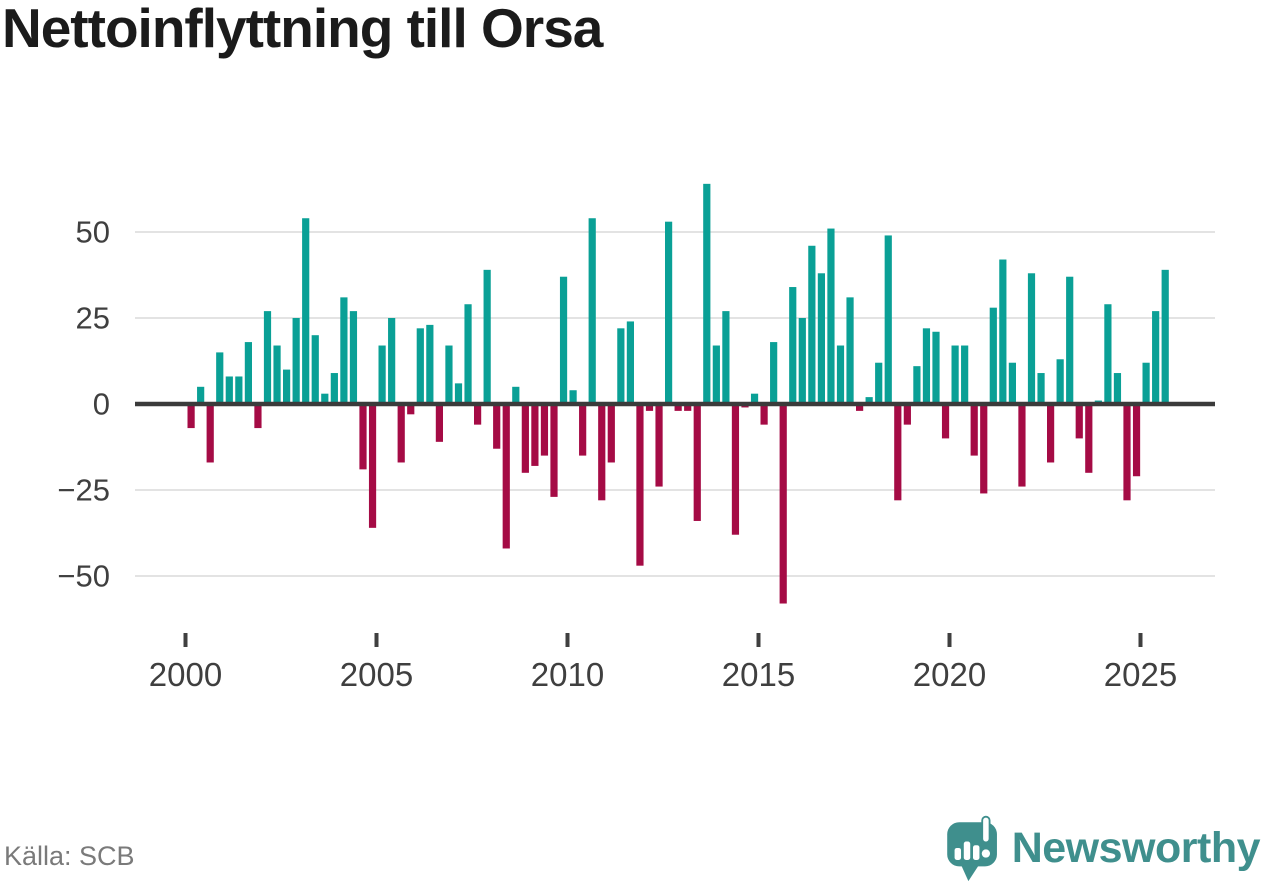 This screenshot has height=883, width=1262. I want to click on y-tick-label: 25, so click(93, 318).